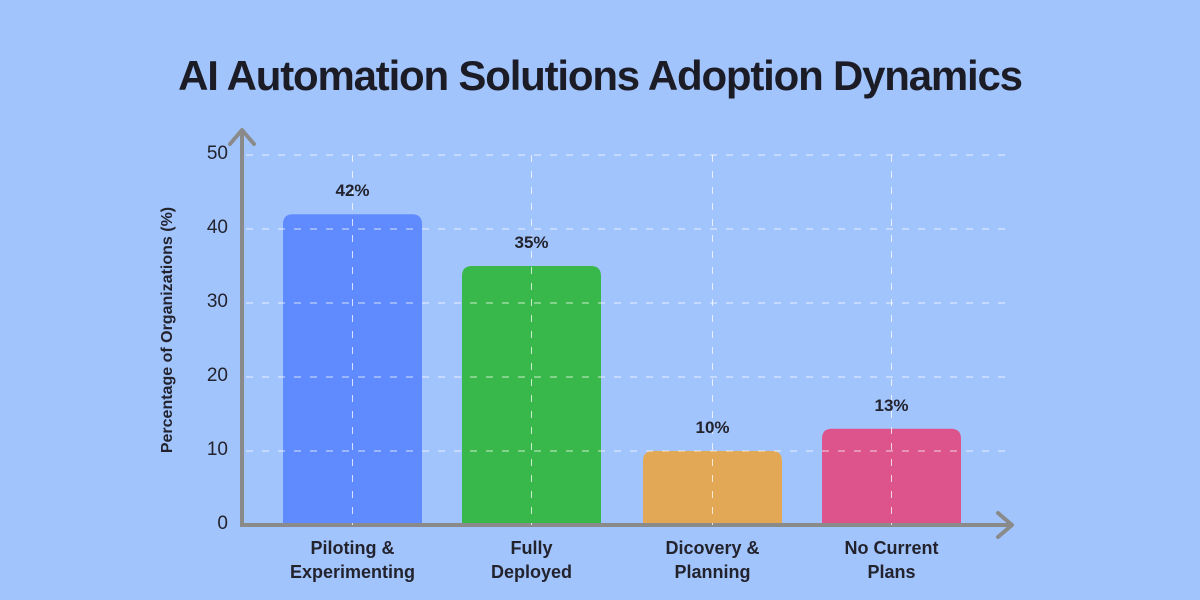 Image resolution: width=1200 pixels, height=600 pixels. I want to click on value-label: 35%, so click(531, 242).